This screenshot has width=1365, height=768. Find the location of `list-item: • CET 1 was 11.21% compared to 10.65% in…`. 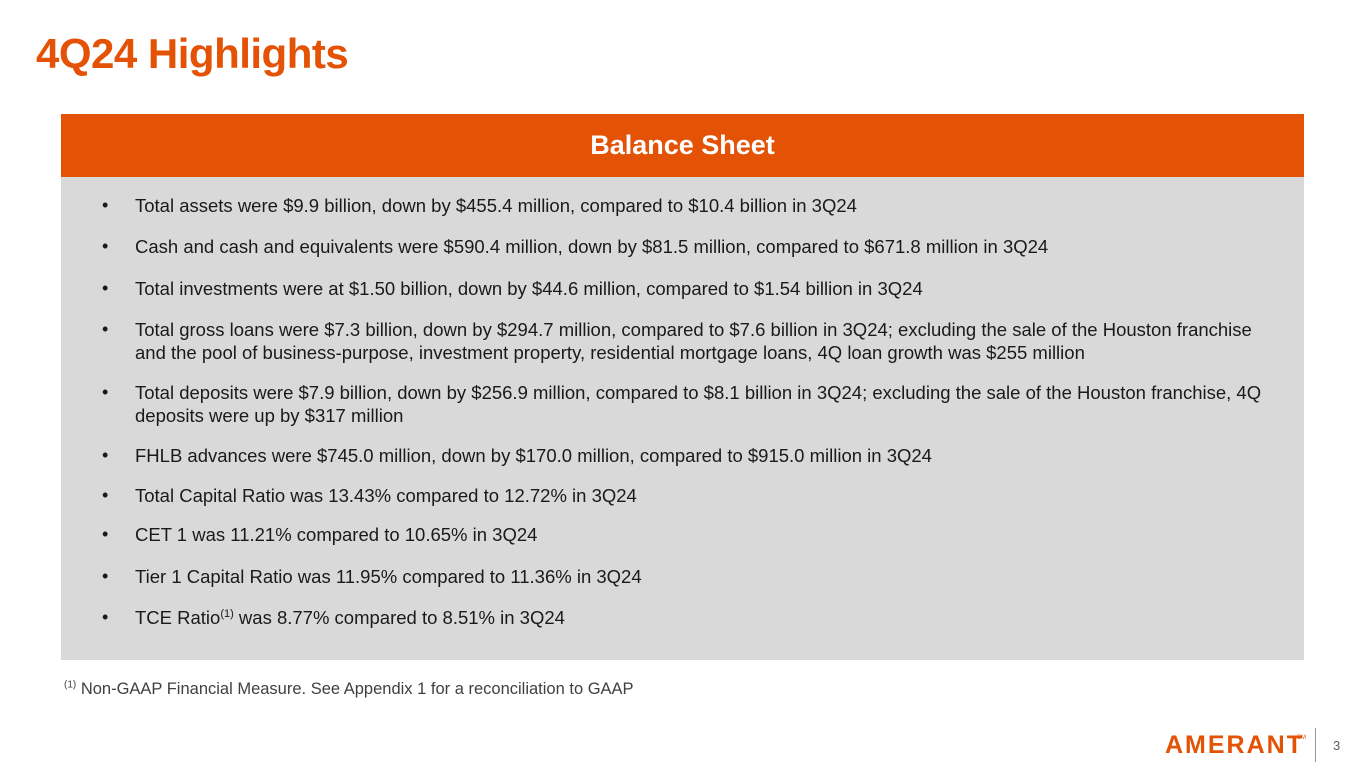

list-item: • CET 1 was 11.21% compared to 10.65% in… is located at coordinates (693, 534).